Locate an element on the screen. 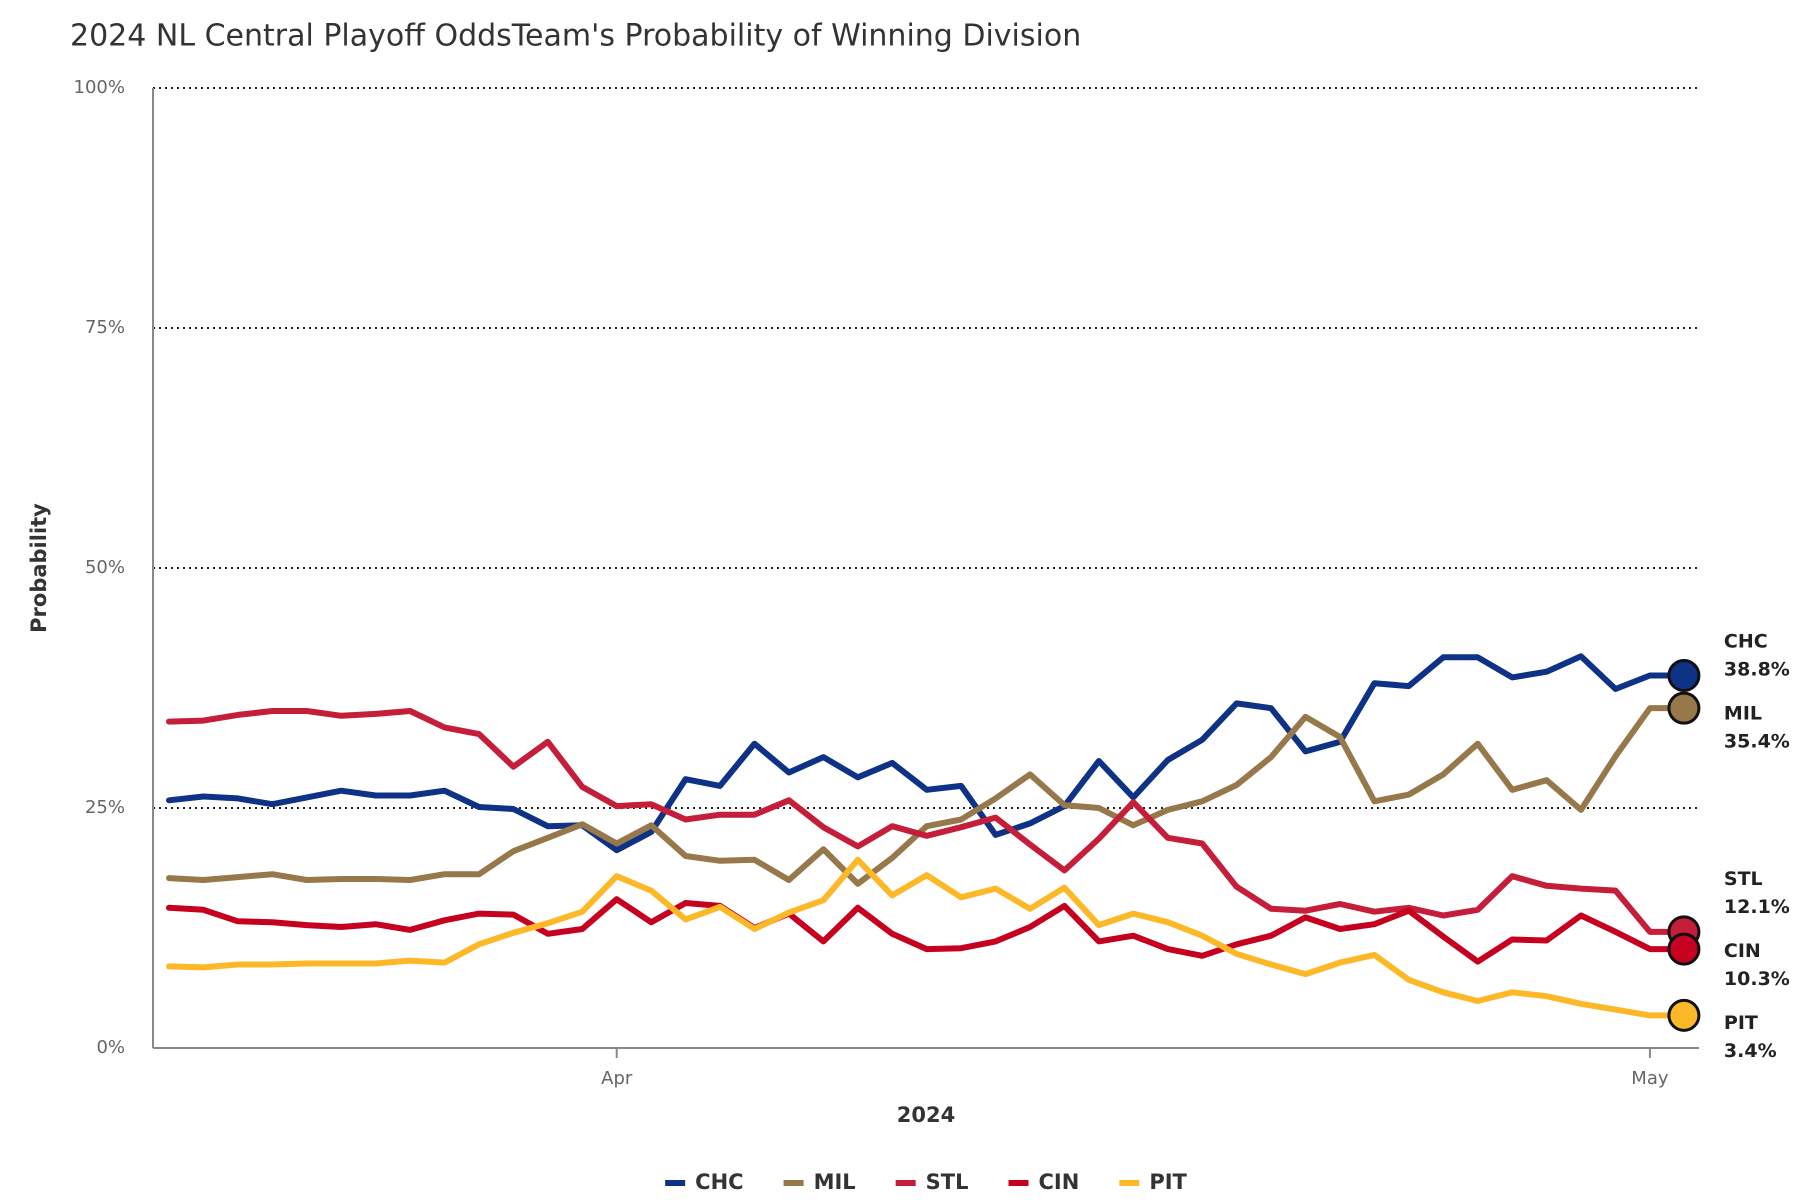 This screenshot has height=1200, width=1800. end-label-name: PIT is located at coordinates (1741, 1023).